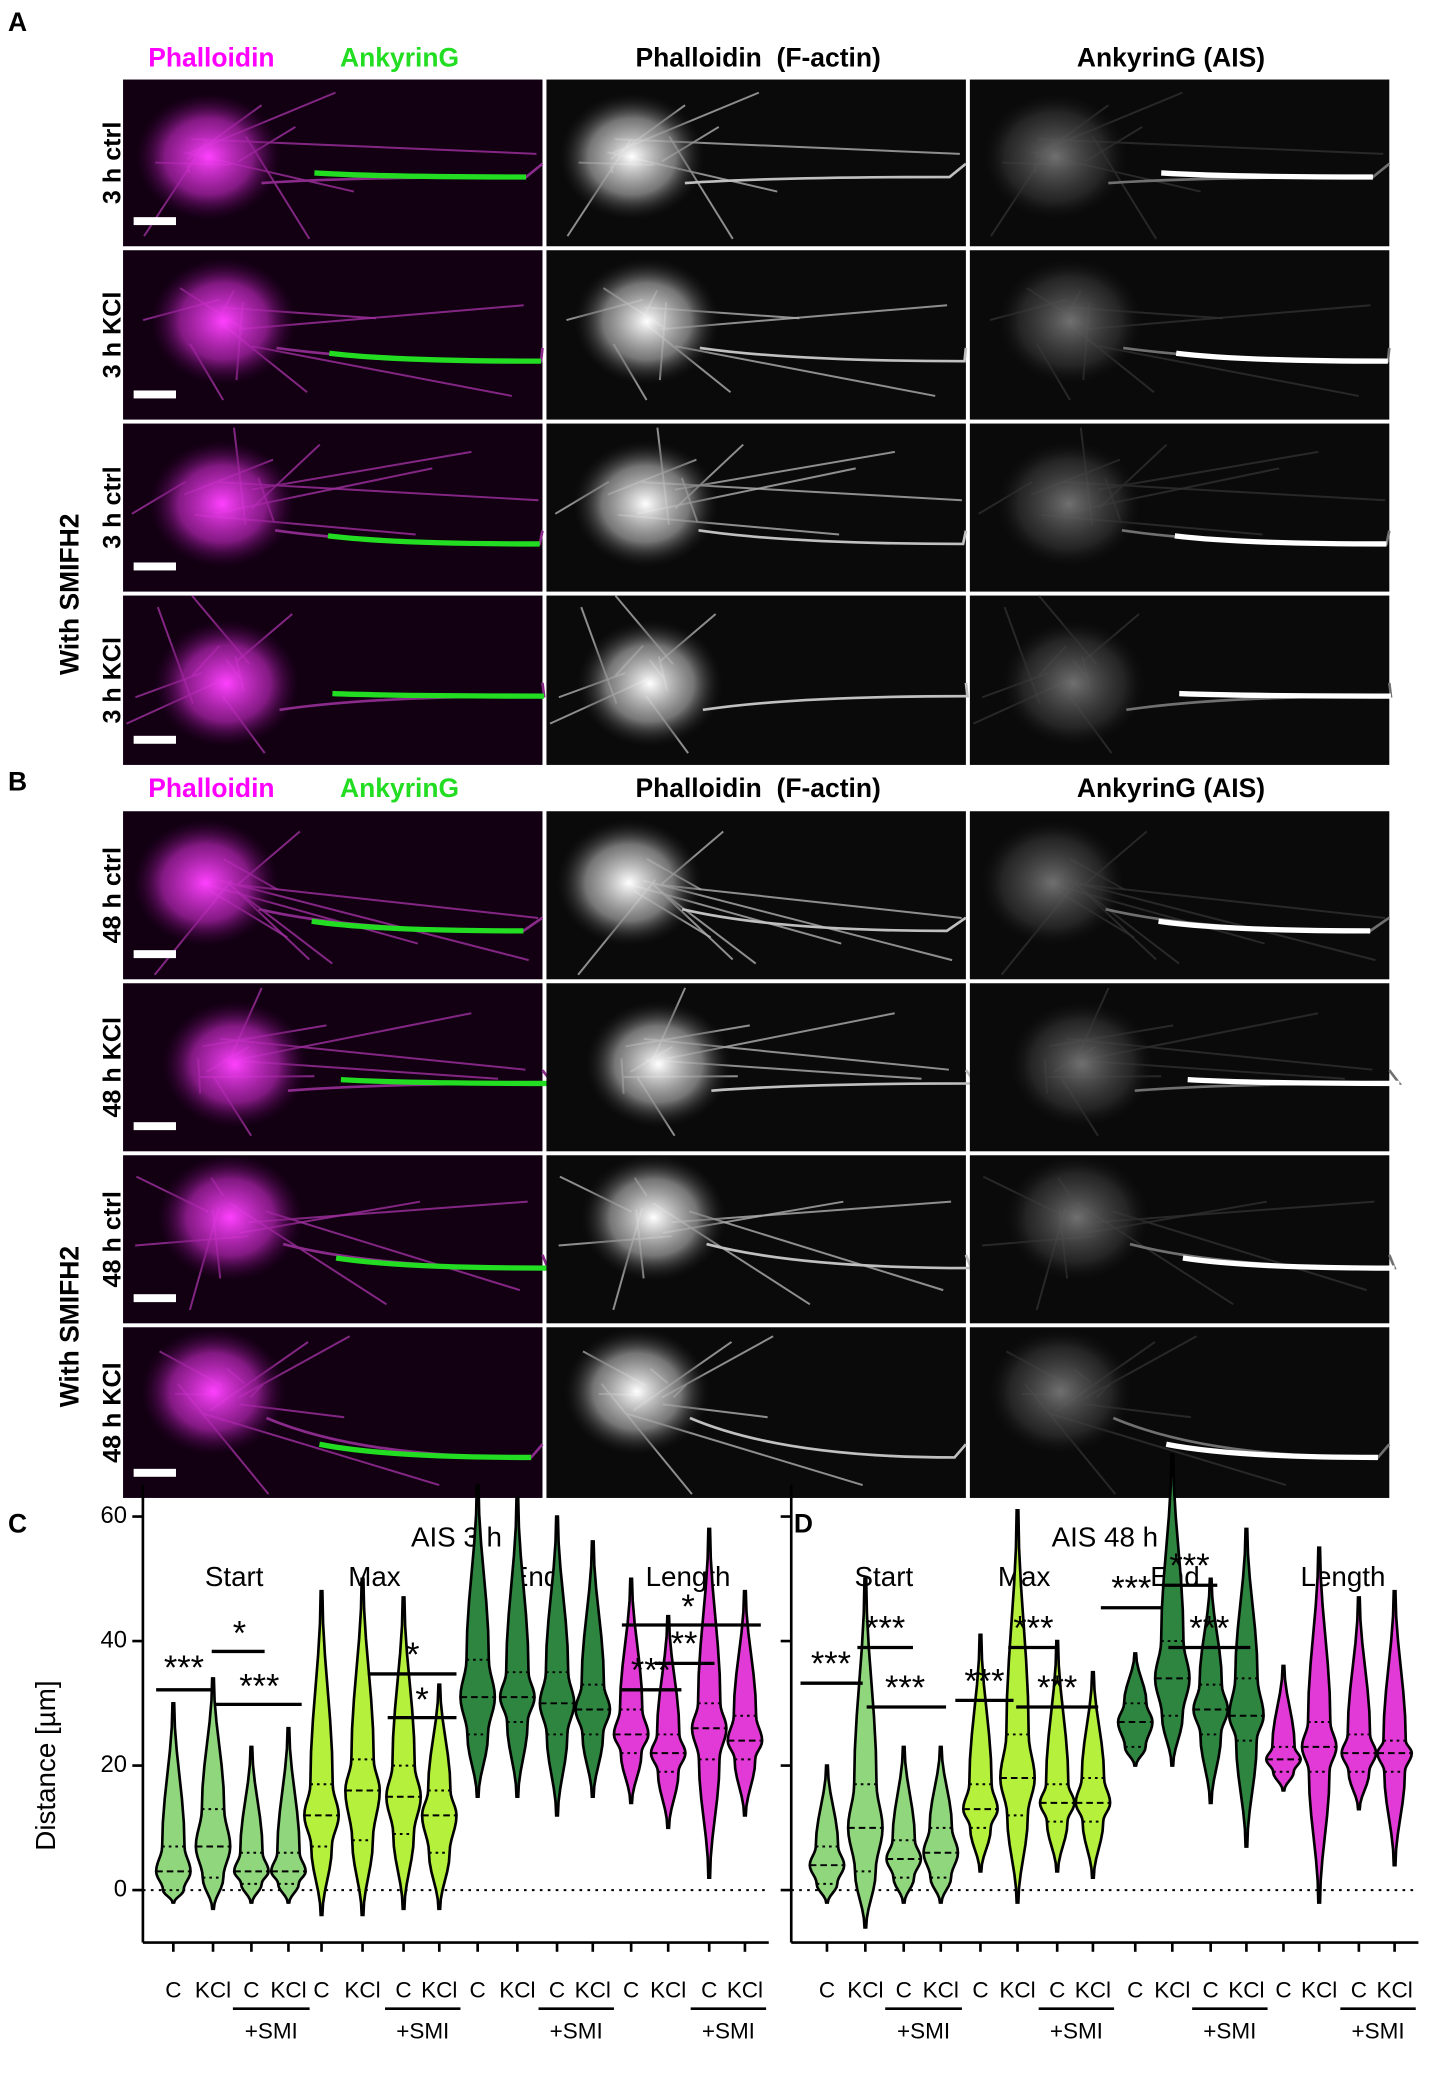 The image size is (1429, 2075). What do you see at coordinates (684, 1644) in the screenshot?
I see `significance-label: **` at bounding box center [684, 1644].